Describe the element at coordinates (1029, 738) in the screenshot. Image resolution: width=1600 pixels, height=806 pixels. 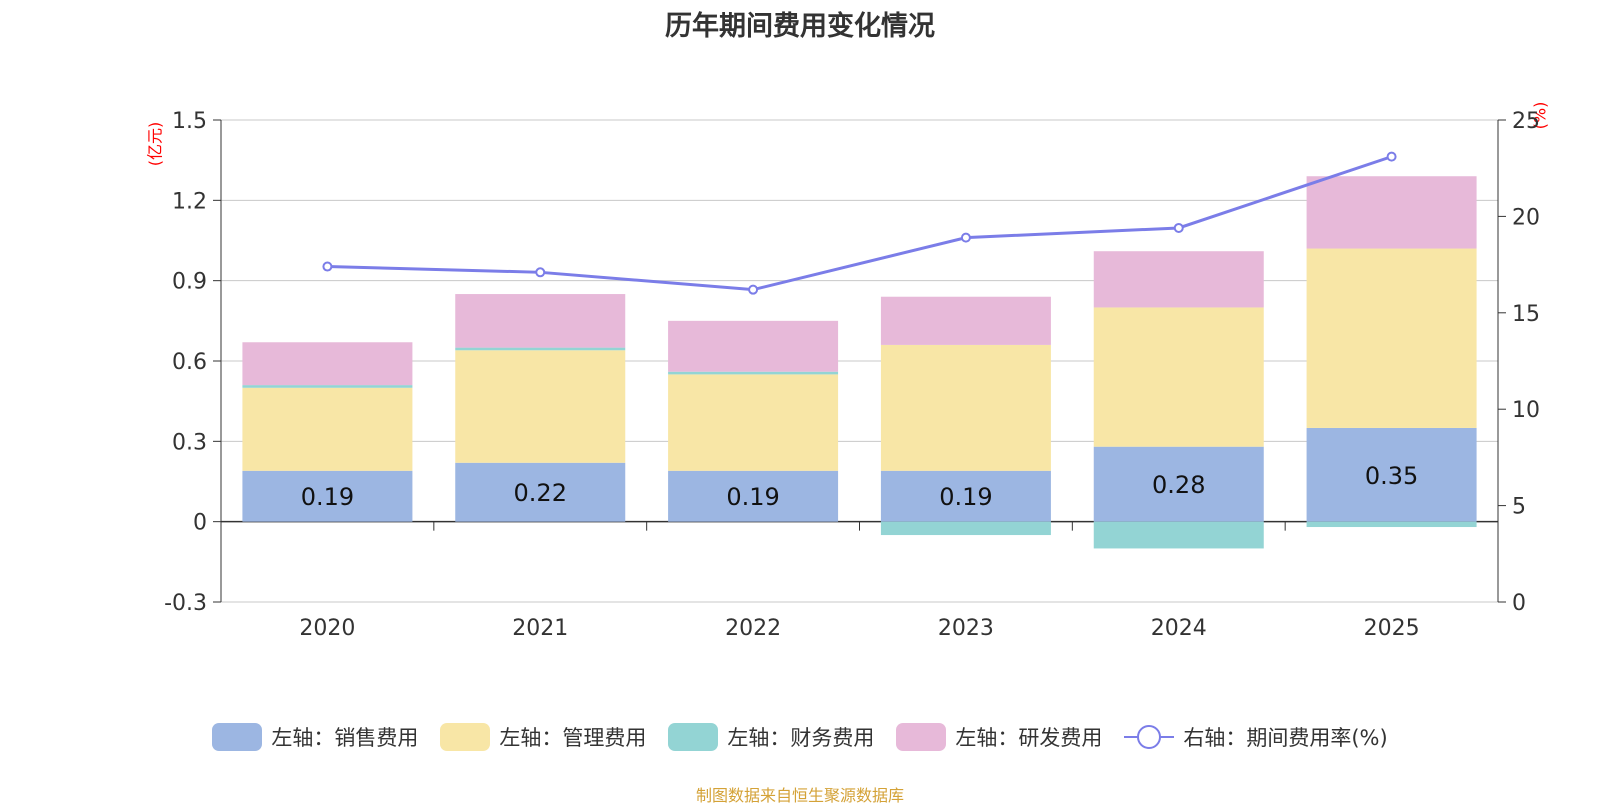
I see `legend-label: 左轴：研发费用` at that location.